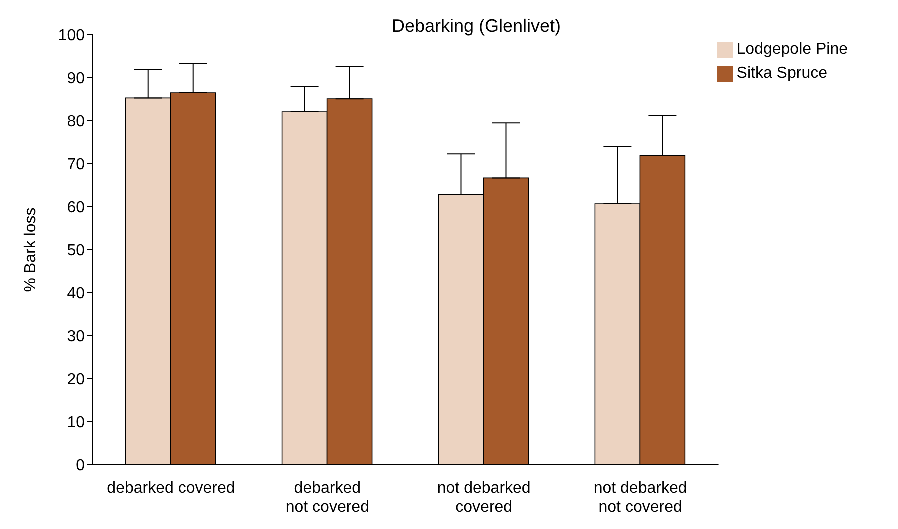  Describe the element at coordinates (76, 122) in the screenshot. I see `y-tick-label: 80` at that location.